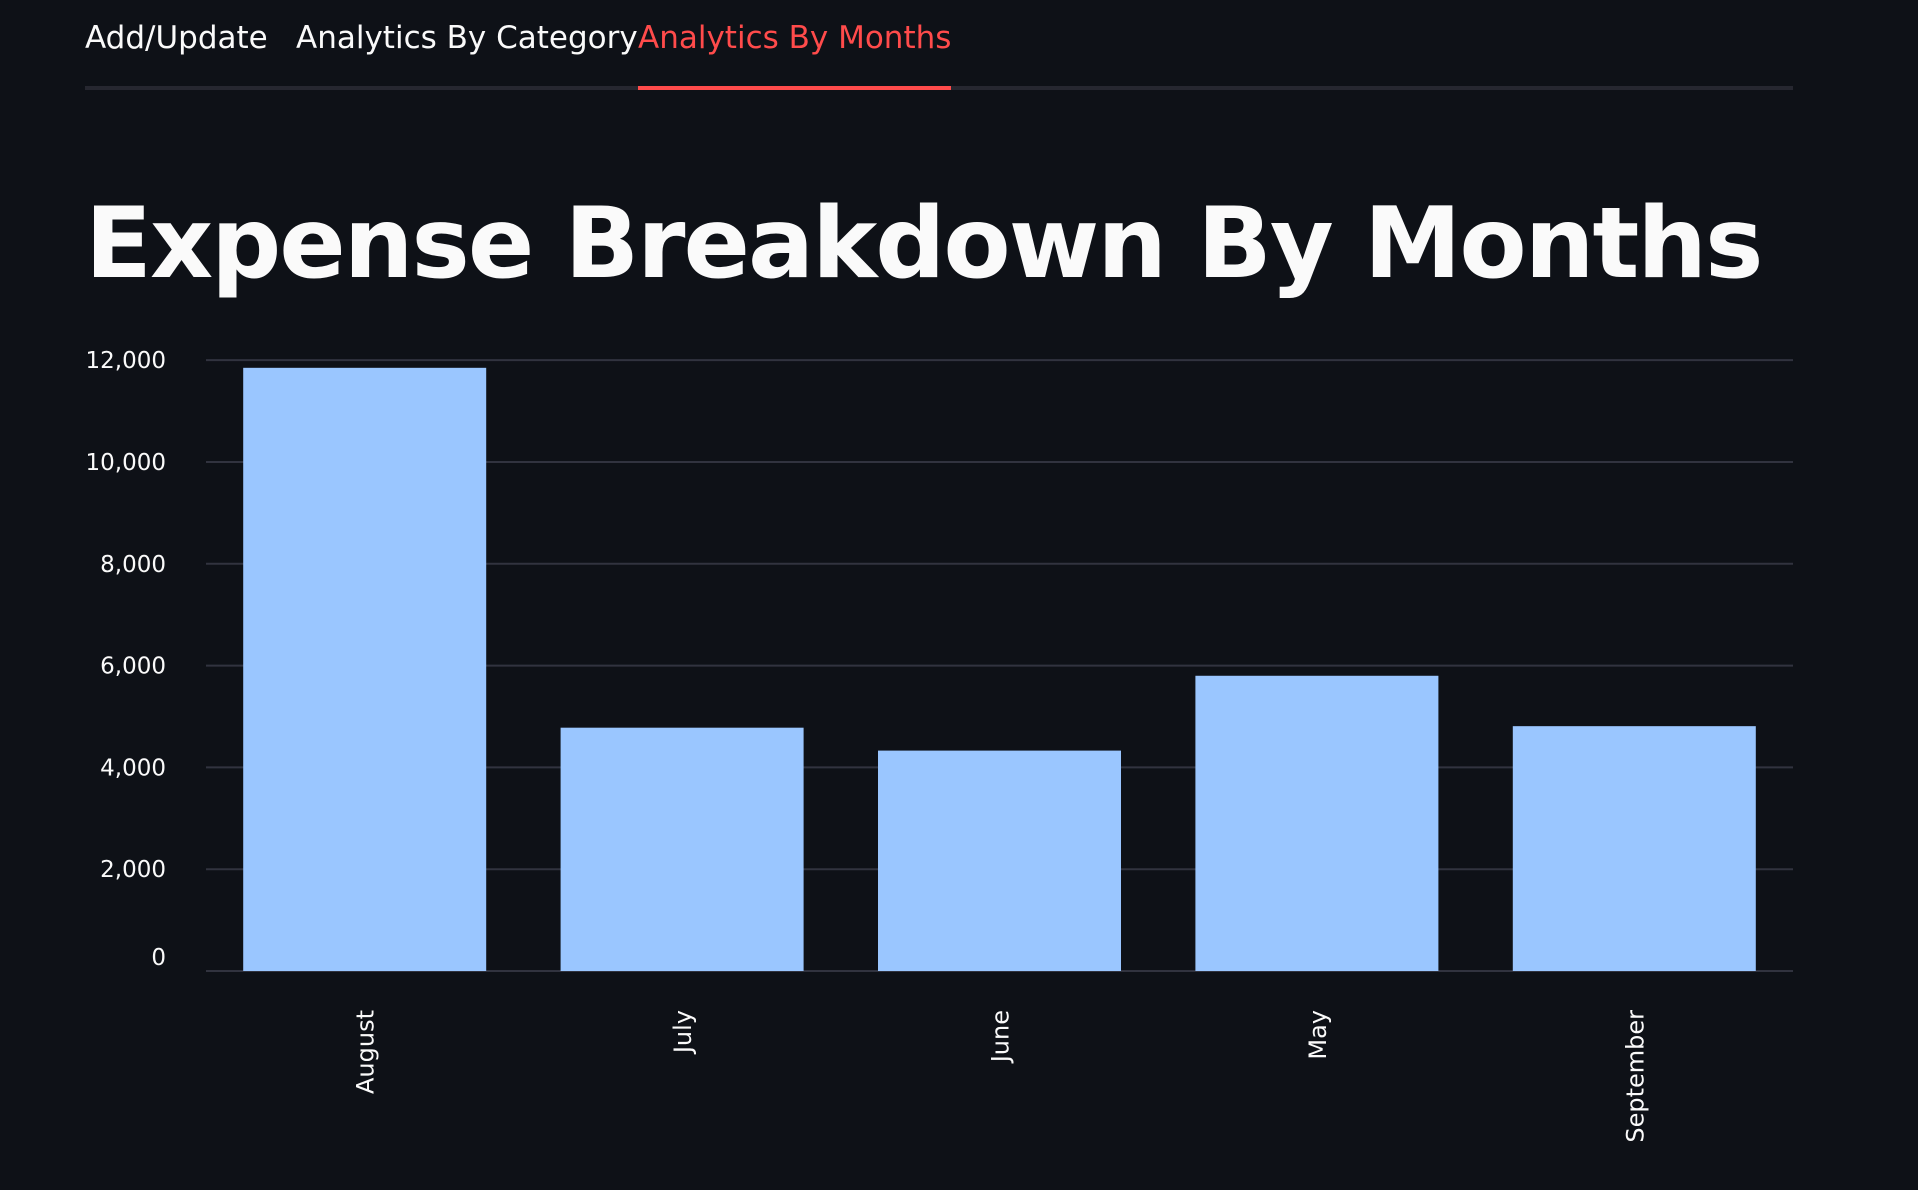 Image resolution: width=1918 pixels, height=1190 pixels. What do you see at coordinates (1318, 1035) in the screenshot?
I see `x-category-label: May` at bounding box center [1318, 1035].